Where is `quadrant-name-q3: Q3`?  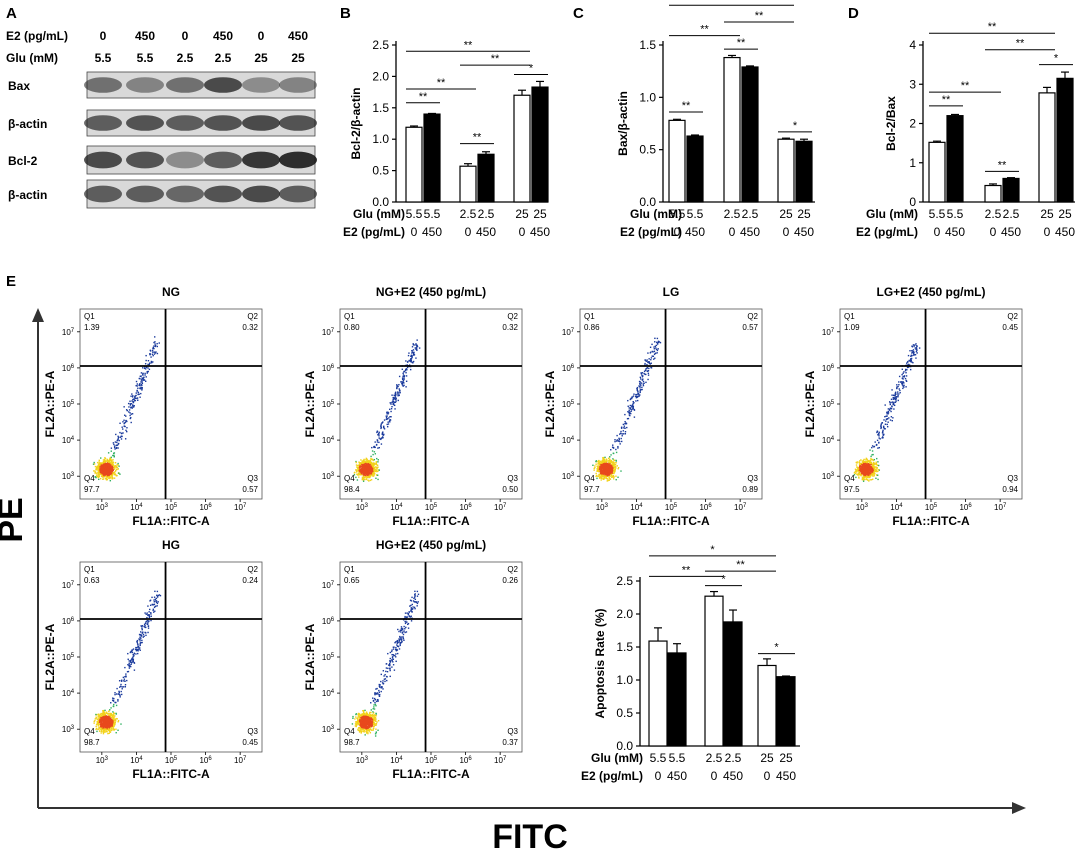
quadrant-name-q3: Q3 is located at coordinates (252, 731).